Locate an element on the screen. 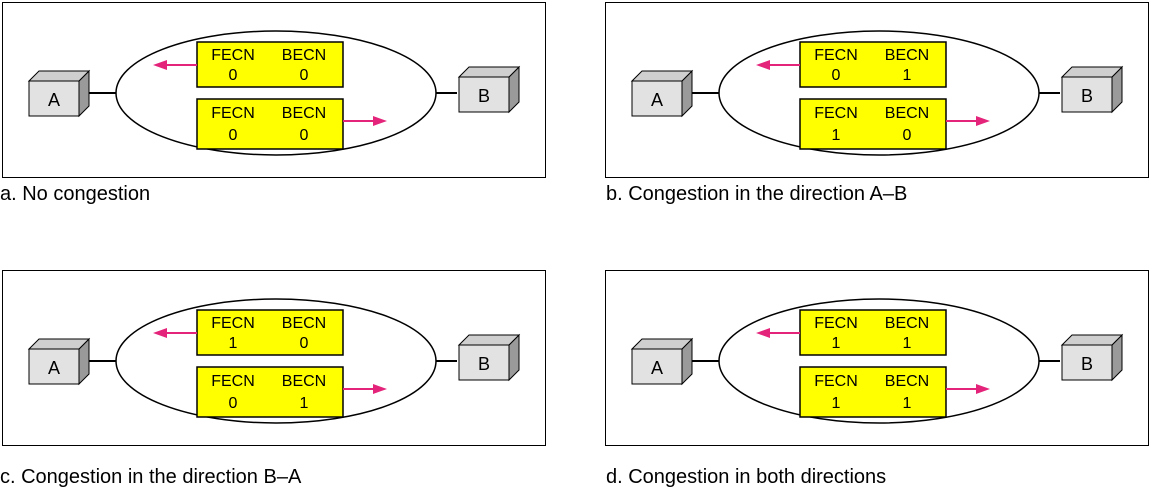 The height and width of the screenshot is (493, 1150). diagram-congestion-both: A B FECN BECN 1 1 FECN BECN 1 1 is located at coordinates (877, 361).